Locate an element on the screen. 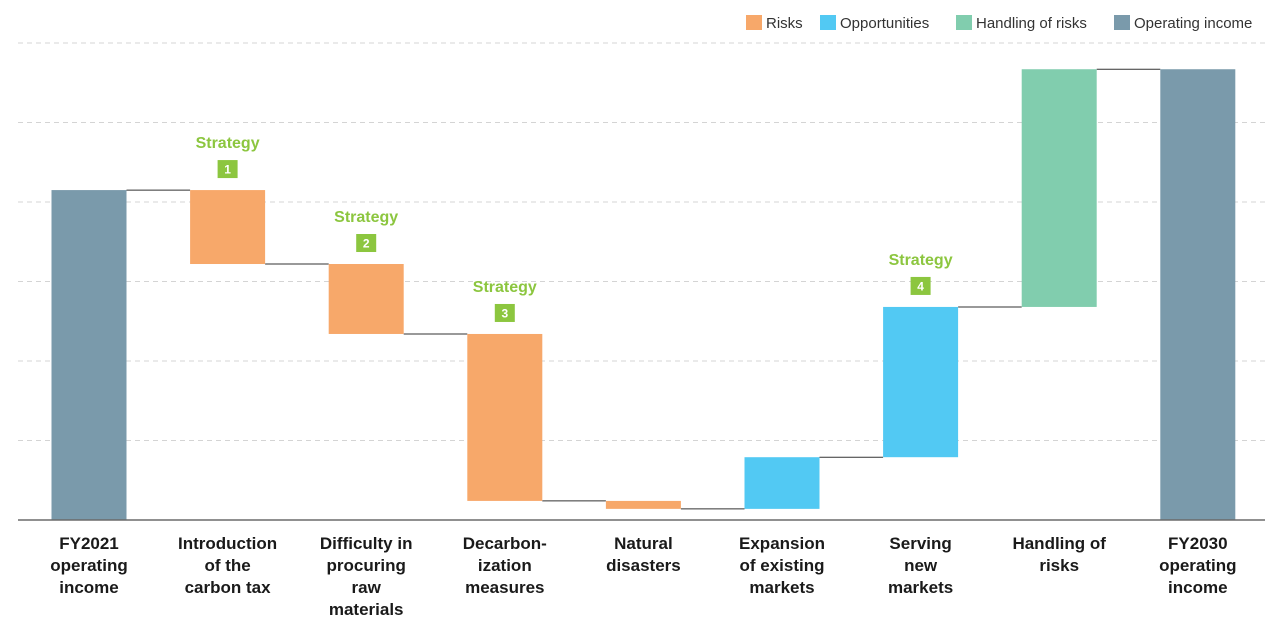 This screenshot has width=1265, height=628. category-label: Serving new markets is located at coordinates (920, 565).